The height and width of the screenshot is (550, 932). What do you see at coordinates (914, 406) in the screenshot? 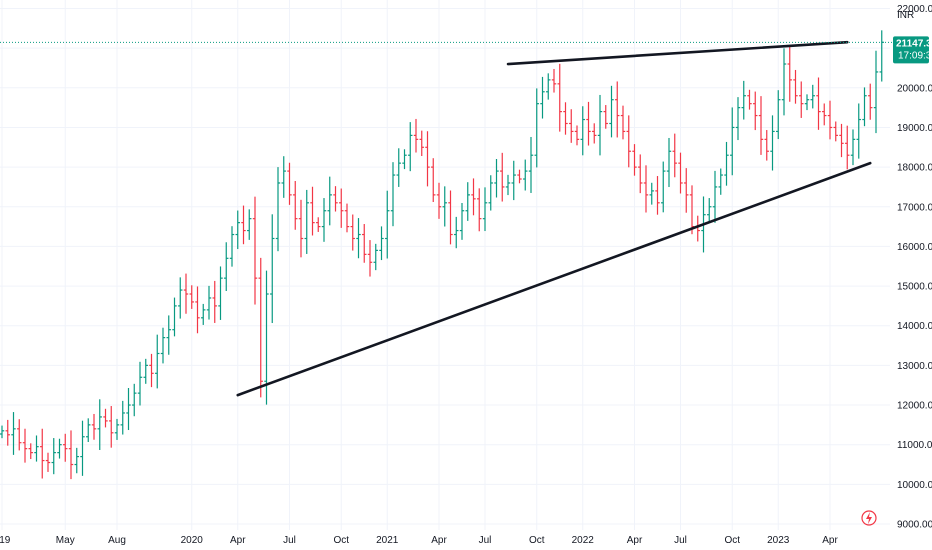
I see `price-tick-label: 12000.00` at bounding box center [914, 406].